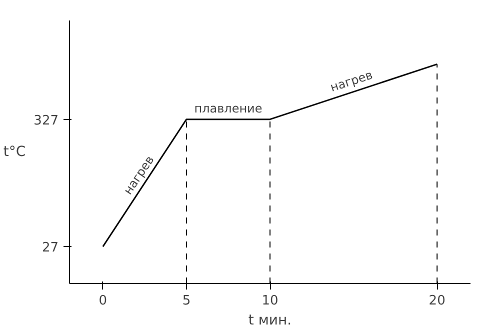 The width and height of the screenshot is (500, 333). What do you see at coordinates (228, 108) in the screenshot?
I see `annotation: плавление` at bounding box center [228, 108].